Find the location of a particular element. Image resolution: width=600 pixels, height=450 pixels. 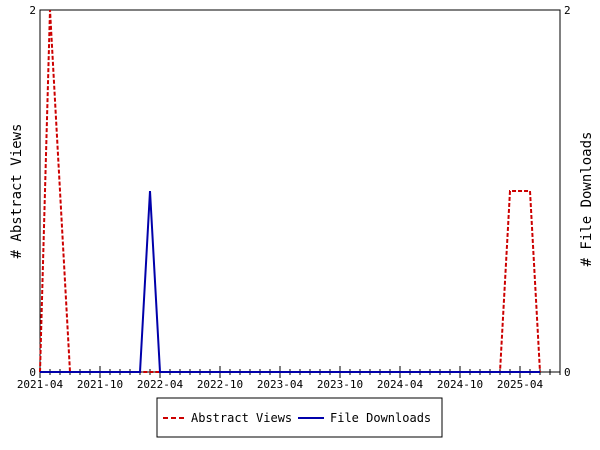

x-tick-label: 2021-10 is located at coordinates (100, 384).